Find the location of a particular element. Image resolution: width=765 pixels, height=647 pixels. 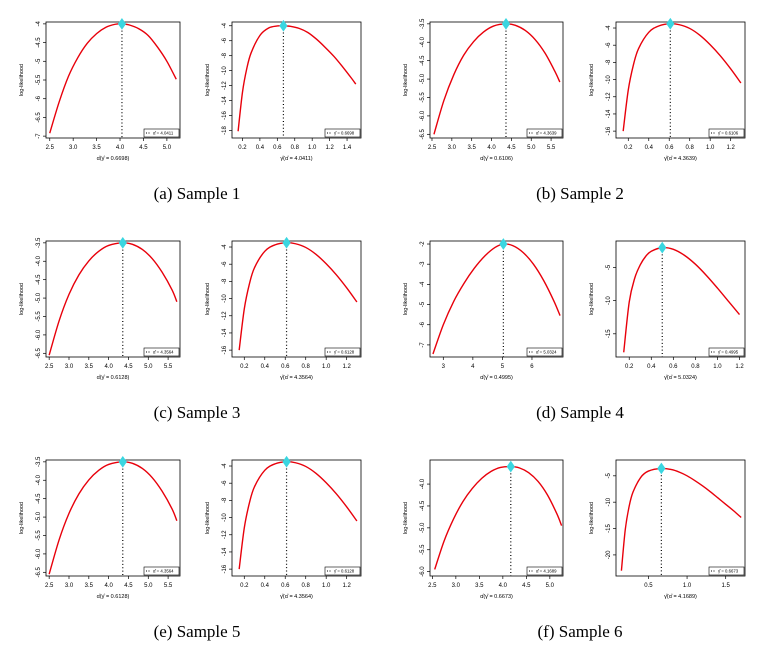

y-tick-label: -12 is located at coordinates (225, 85).